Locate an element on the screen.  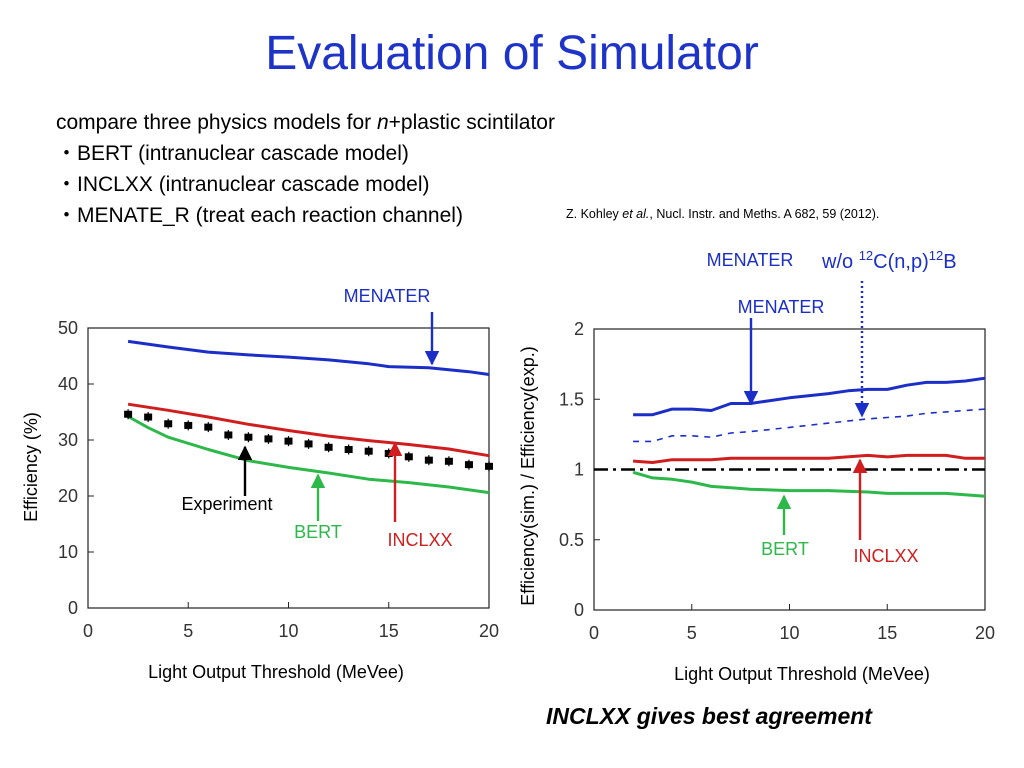
label-experiment: Experiment is located at coordinates (226, 504).